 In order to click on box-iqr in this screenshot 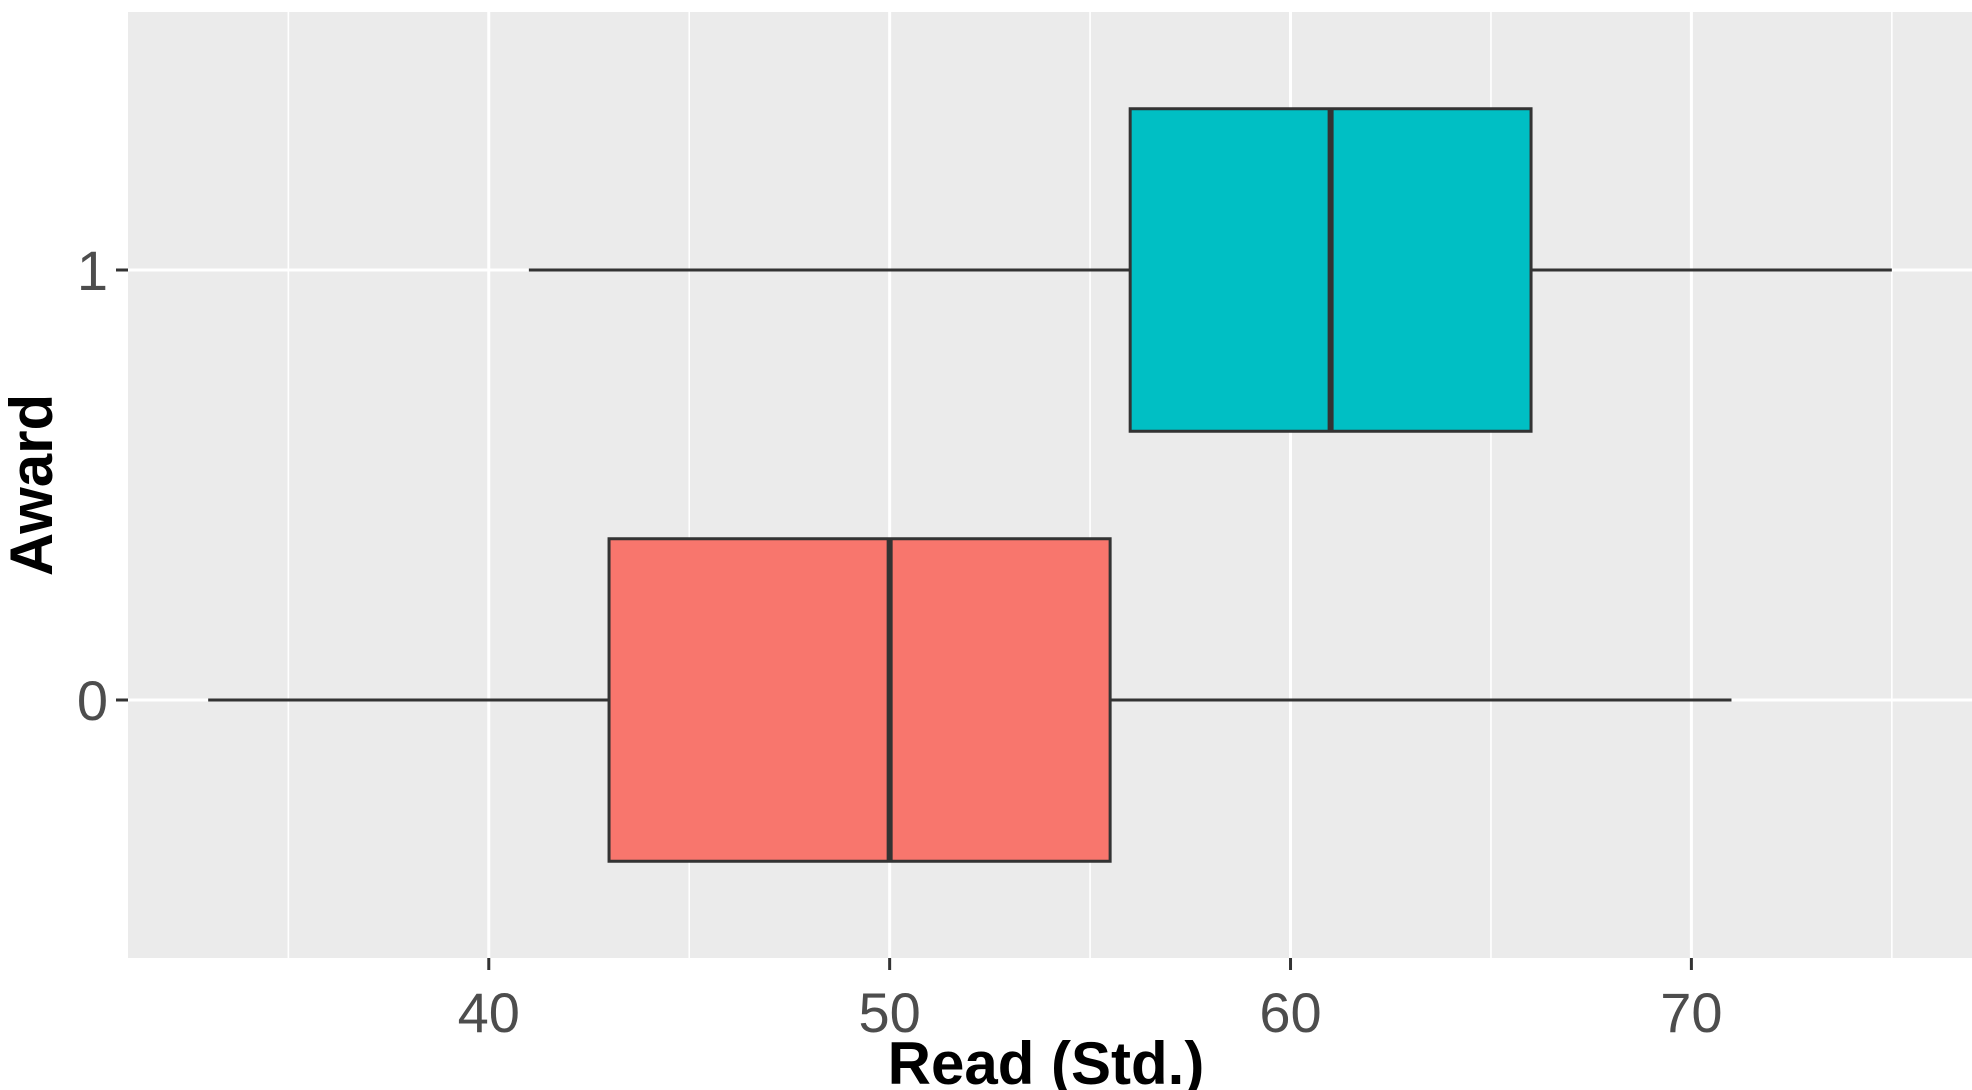, I will do `click(859, 700)`.